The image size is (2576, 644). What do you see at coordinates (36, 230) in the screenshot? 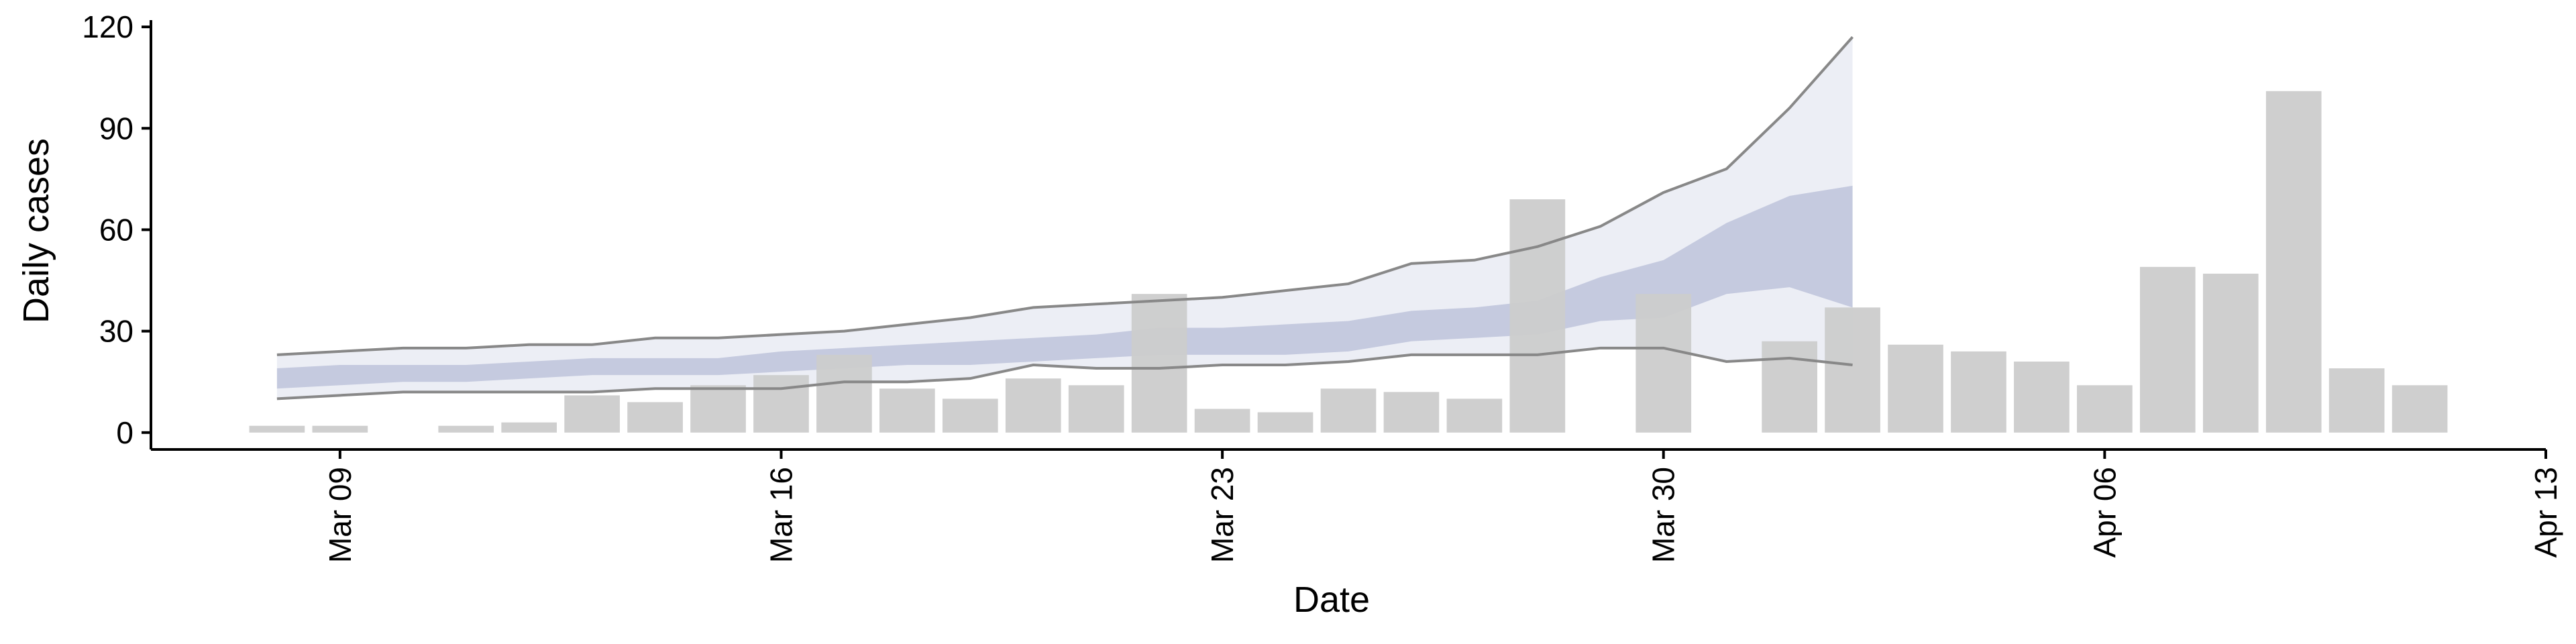
I see `y-axis-label: Daily cases` at bounding box center [36, 230].